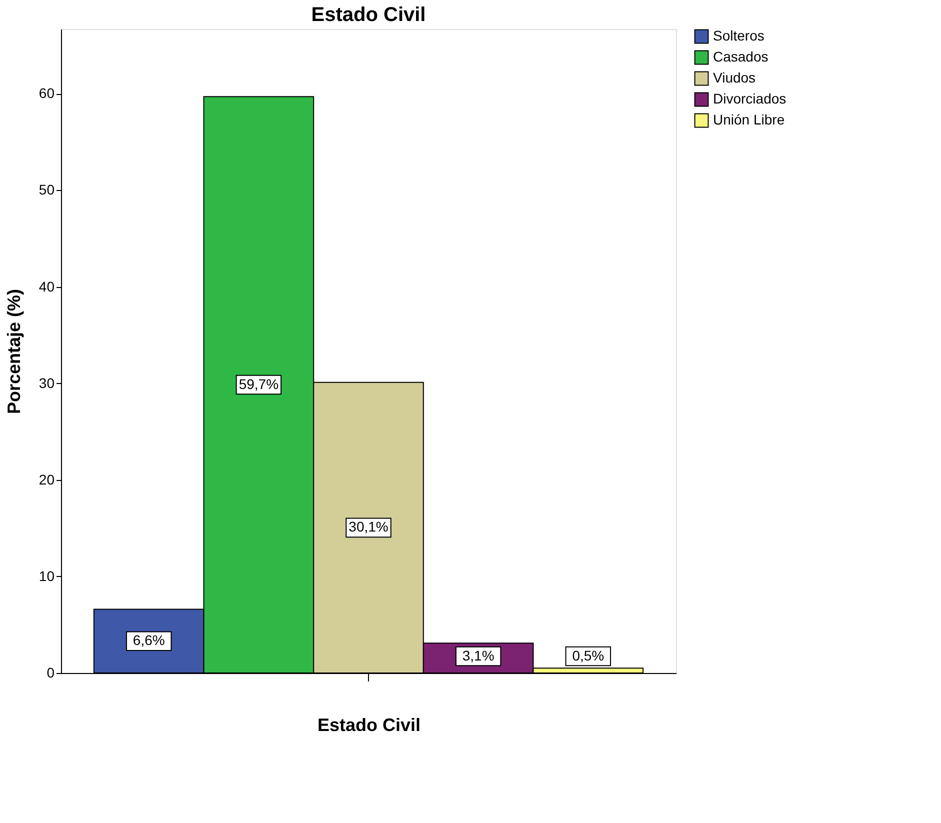 The image size is (941, 823). What do you see at coordinates (368, 526) in the screenshot?
I see `data-label: 30,1%` at bounding box center [368, 526].